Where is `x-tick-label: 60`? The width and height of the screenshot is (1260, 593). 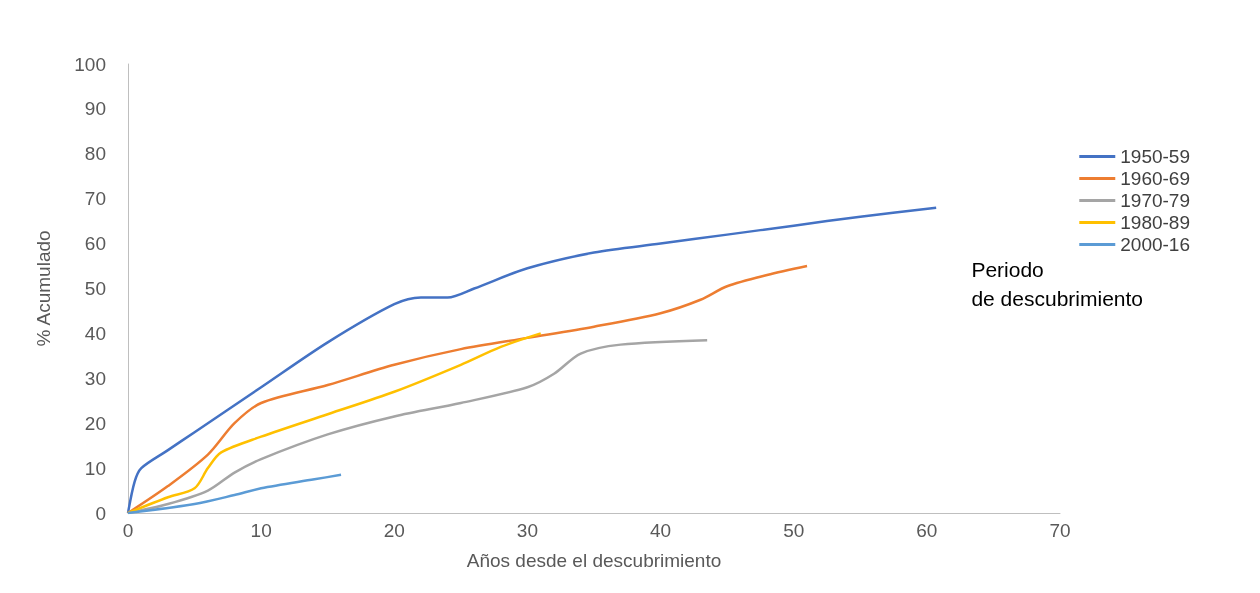 x-tick-label: 60 is located at coordinates (927, 530).